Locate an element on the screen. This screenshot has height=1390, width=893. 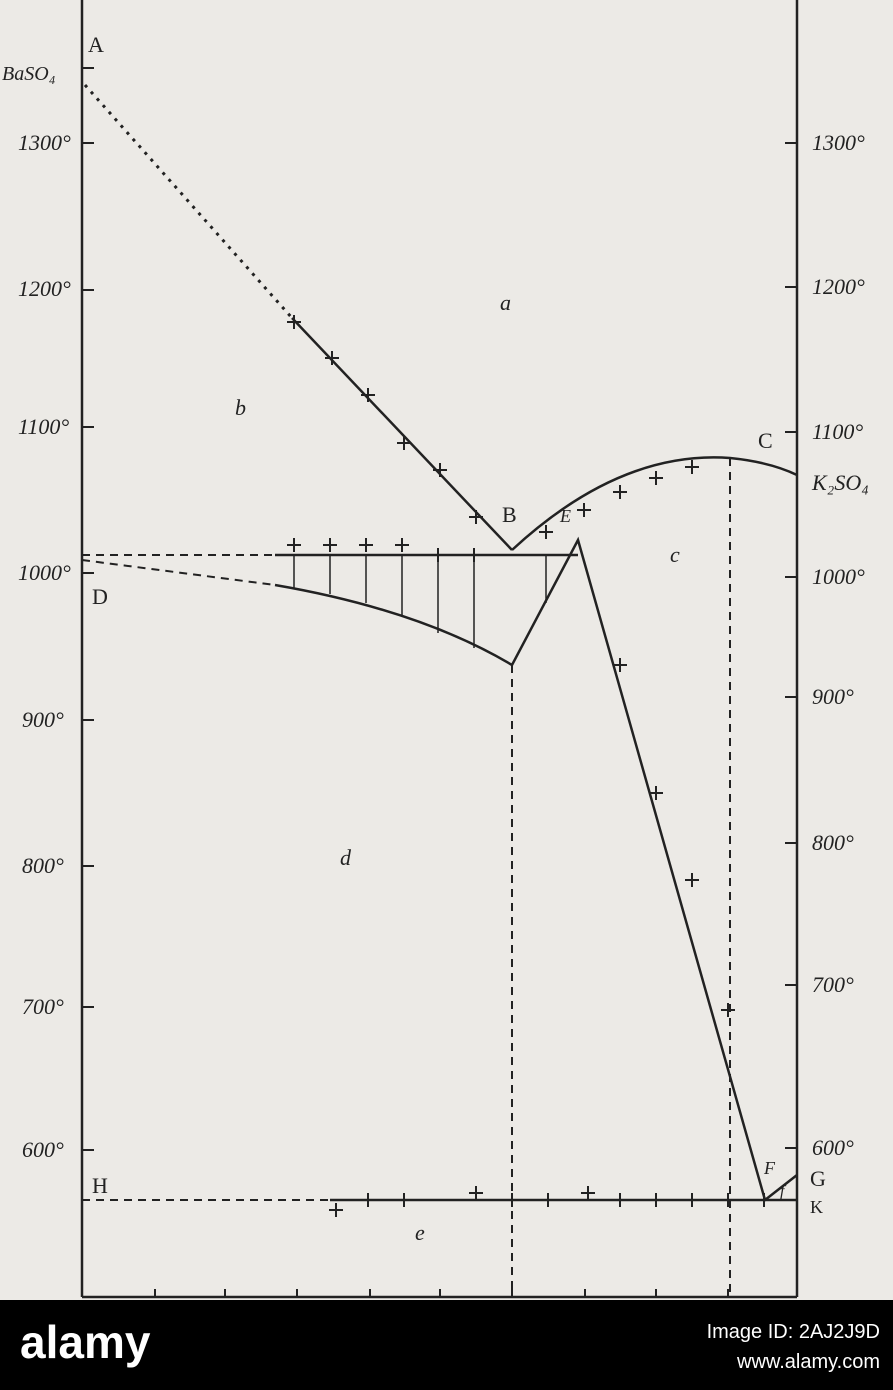
hatching is located at coordinates (420, 601).